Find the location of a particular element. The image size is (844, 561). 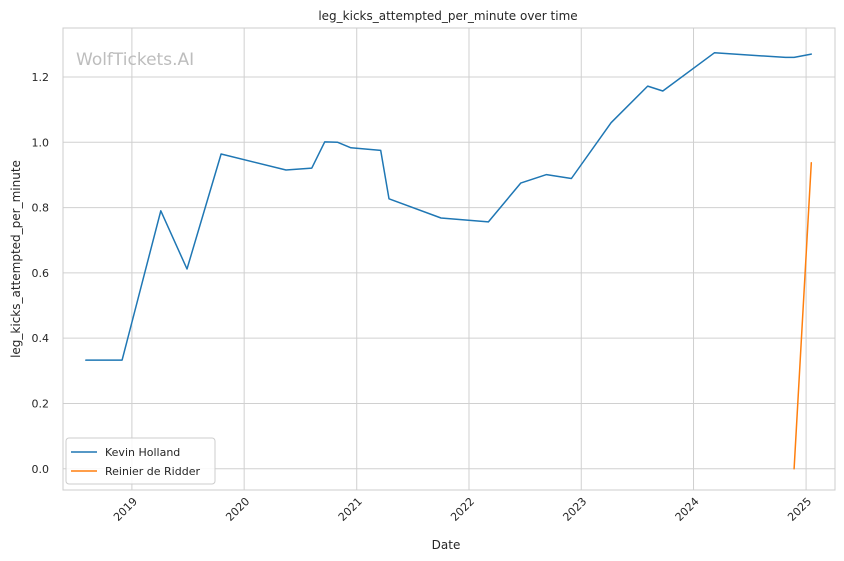

y-axis-ticks: 0.0 0.2 0.4 0.6 0.8 1.0 1.2 is located at coordinates (41, 273).